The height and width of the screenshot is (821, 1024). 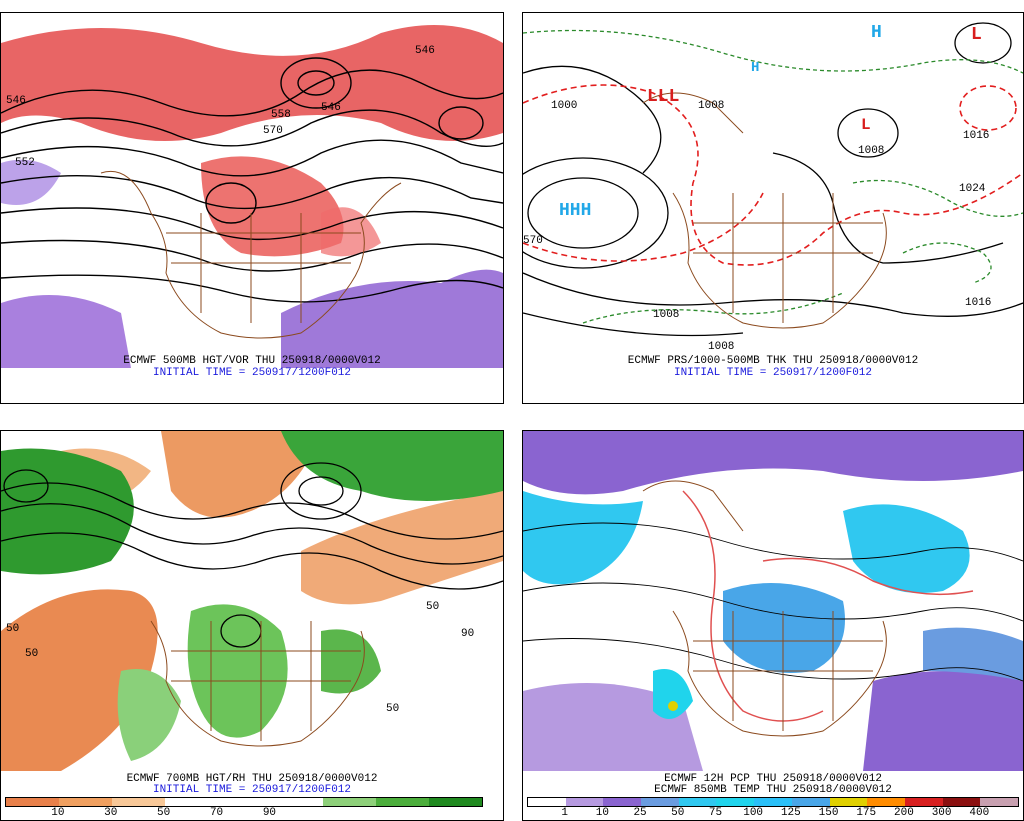 I want to click on colorbar-tick-label: 150, so click(x=828, y=813).